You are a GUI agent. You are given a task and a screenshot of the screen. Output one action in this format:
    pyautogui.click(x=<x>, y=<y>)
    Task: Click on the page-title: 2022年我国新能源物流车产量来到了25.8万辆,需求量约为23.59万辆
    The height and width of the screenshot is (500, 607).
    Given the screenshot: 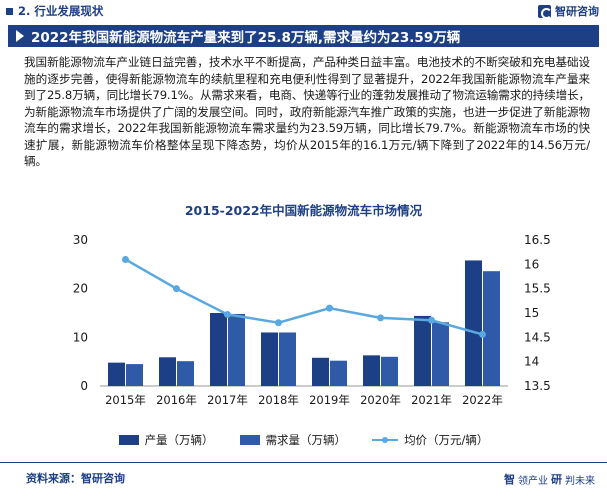 What is the action you would take?
    pyautogui.click(x=246, y=38)
    